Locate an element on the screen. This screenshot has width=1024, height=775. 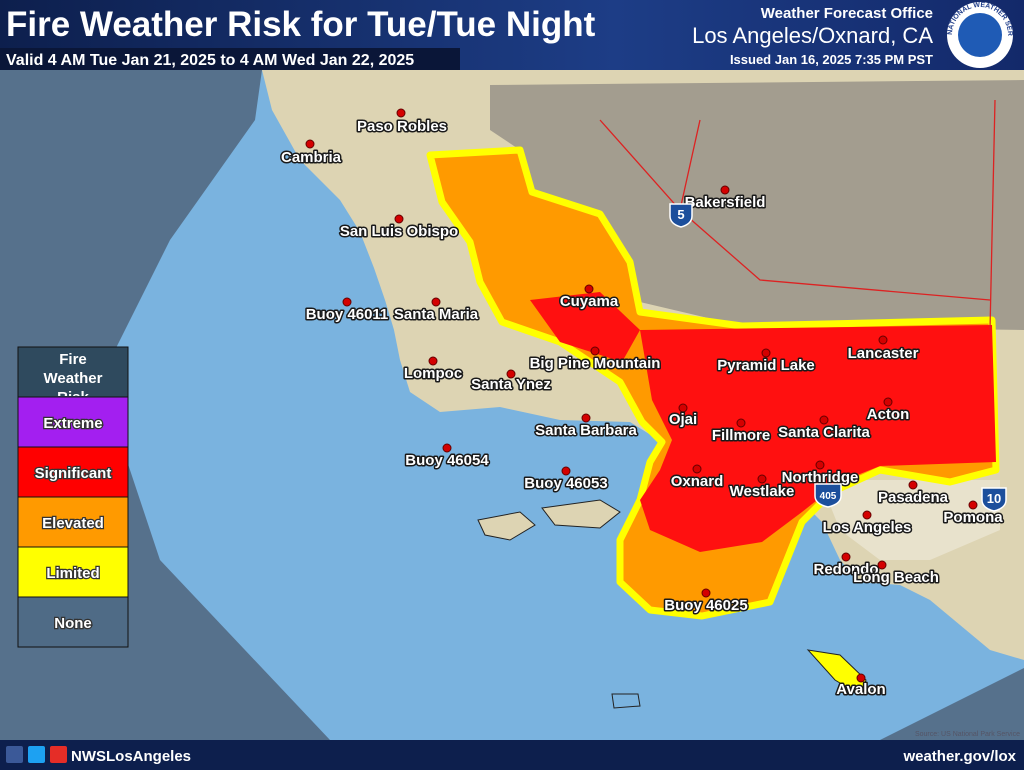
place-label: Redondo is located at coordinates (846, 569).